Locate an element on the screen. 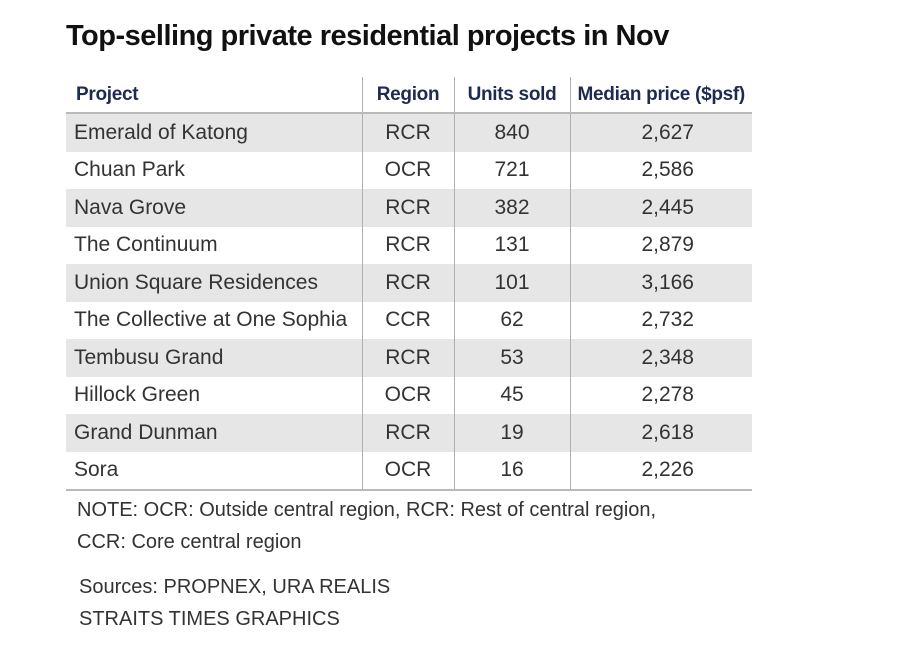  column-header-project: Project is located at coordinates (214, 95).